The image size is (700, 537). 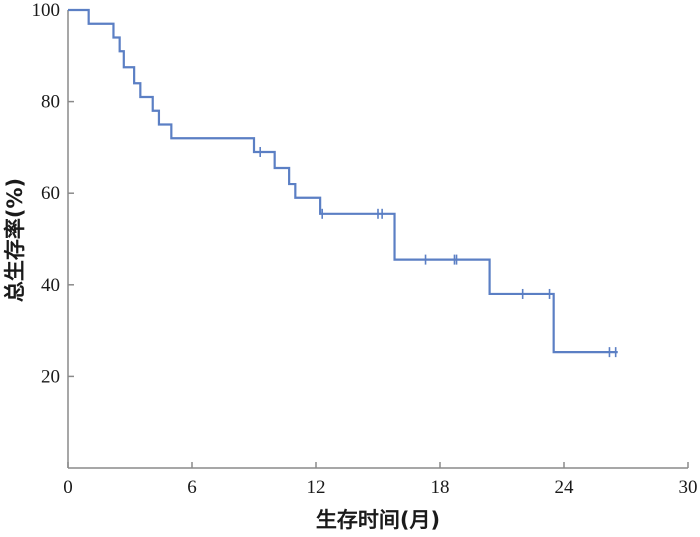 I want to click on x-tick-label: 18, so click(x=440, y=487).